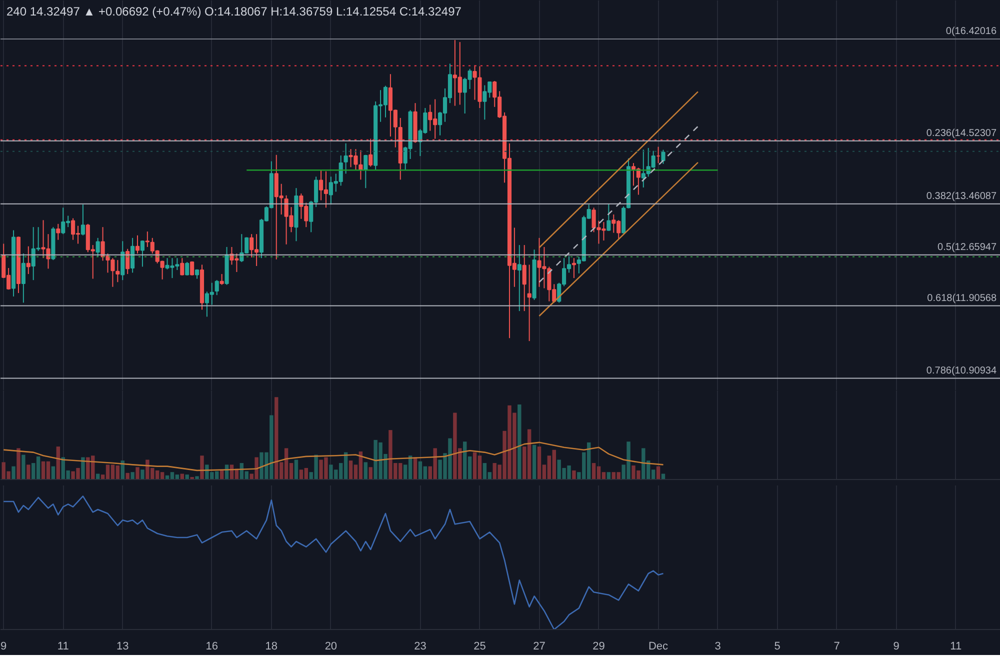 This screenshot has height=660, width=1000. What do you see at coordinates (122, 646) in the screenshot?
I see `x-tick-label: 13` at bounding box center [122, 646].